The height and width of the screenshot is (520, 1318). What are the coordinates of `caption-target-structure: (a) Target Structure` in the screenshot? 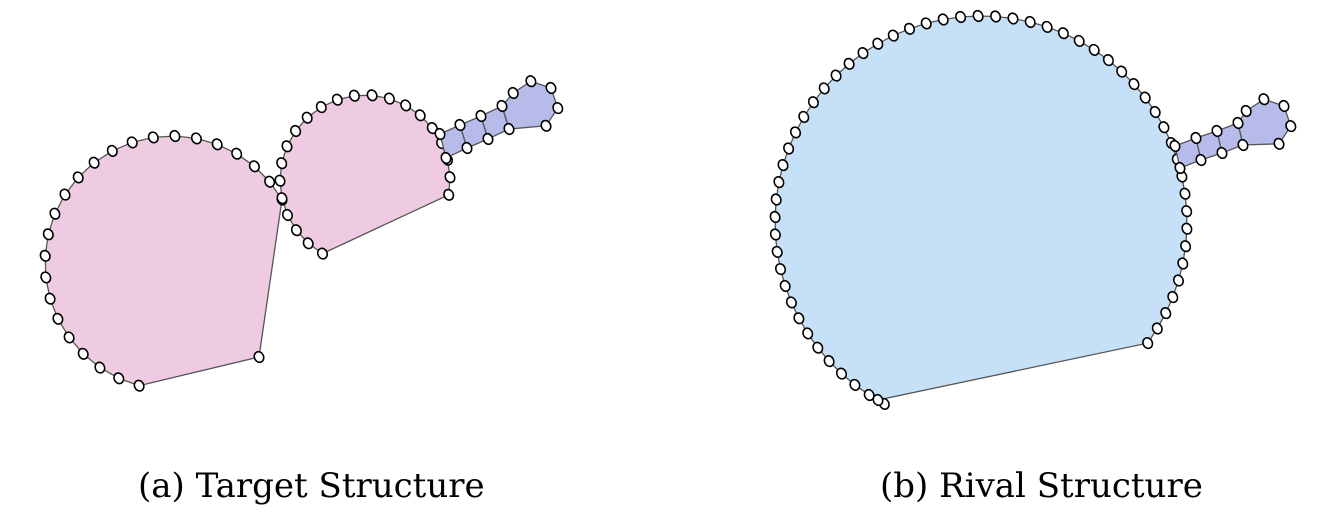 It's located at (311, 486).